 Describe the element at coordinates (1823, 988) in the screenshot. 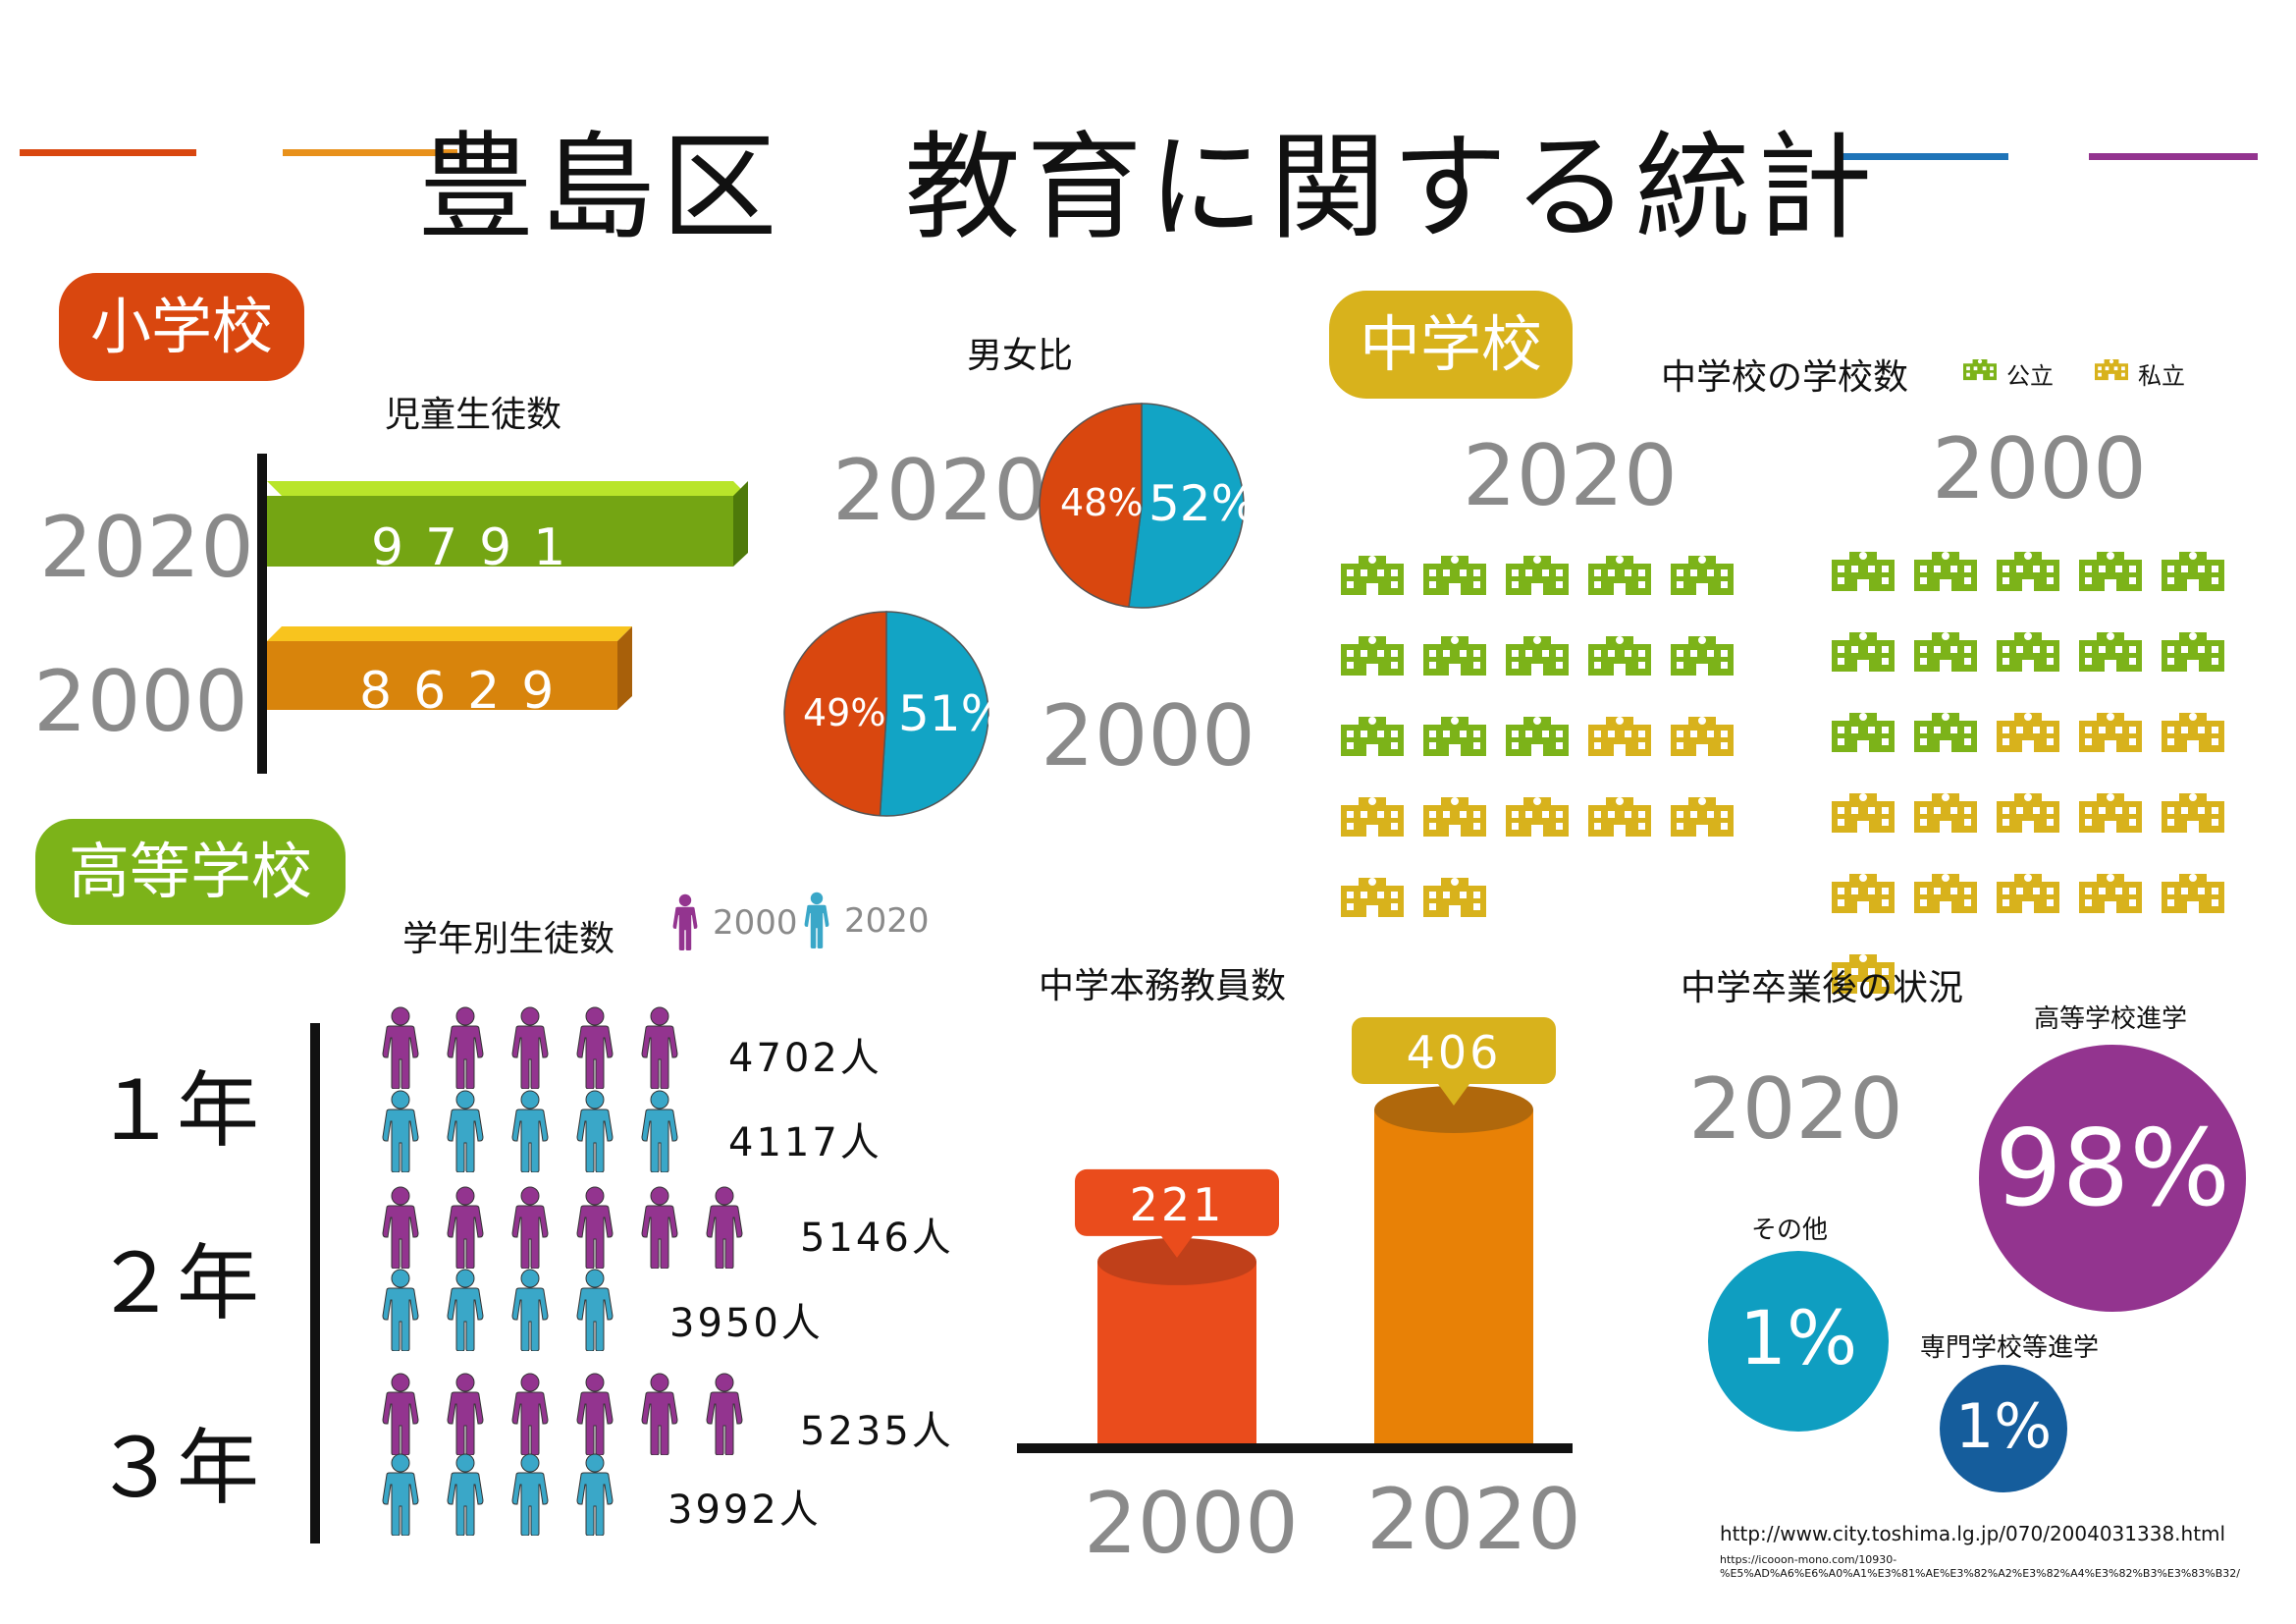

I see `after-title: 中学卒業後の状況` at that location.